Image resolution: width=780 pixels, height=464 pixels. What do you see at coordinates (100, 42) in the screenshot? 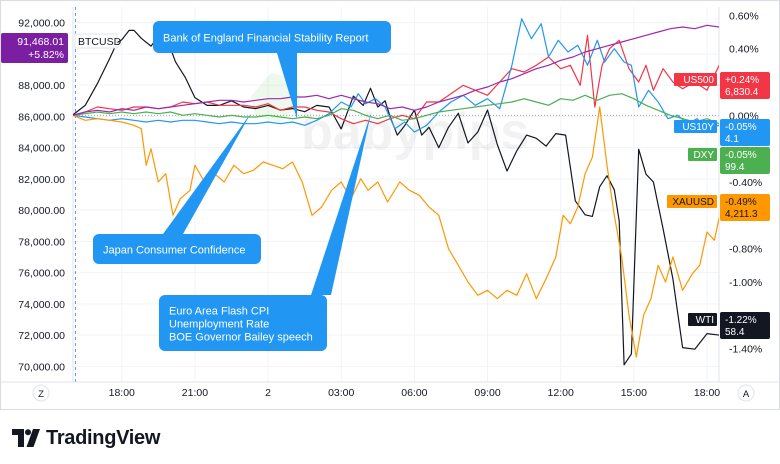
I see `btcusd-symbol-label: BTCUSD` at bounding box center [100, 42].